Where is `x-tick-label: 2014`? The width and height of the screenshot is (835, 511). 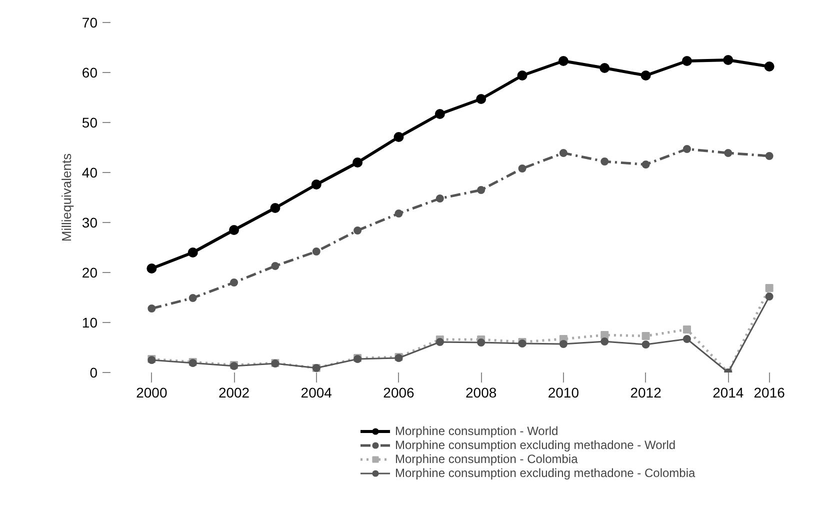 x-tick-label: 2014 is located at coordinates (728, 392).